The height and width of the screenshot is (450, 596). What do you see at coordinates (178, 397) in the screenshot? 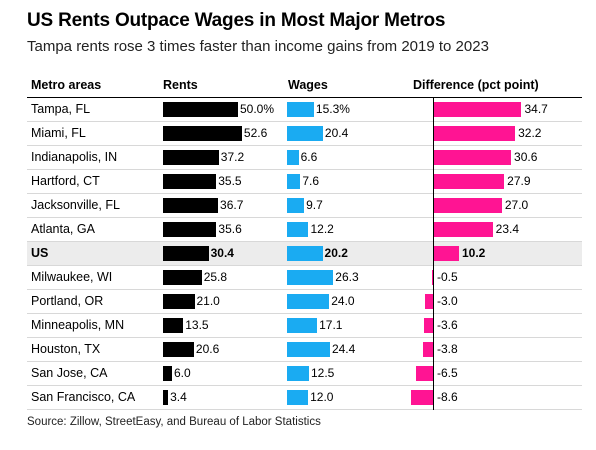
I see `rents-value-label: 3.4` at bounding box center [178, 397].